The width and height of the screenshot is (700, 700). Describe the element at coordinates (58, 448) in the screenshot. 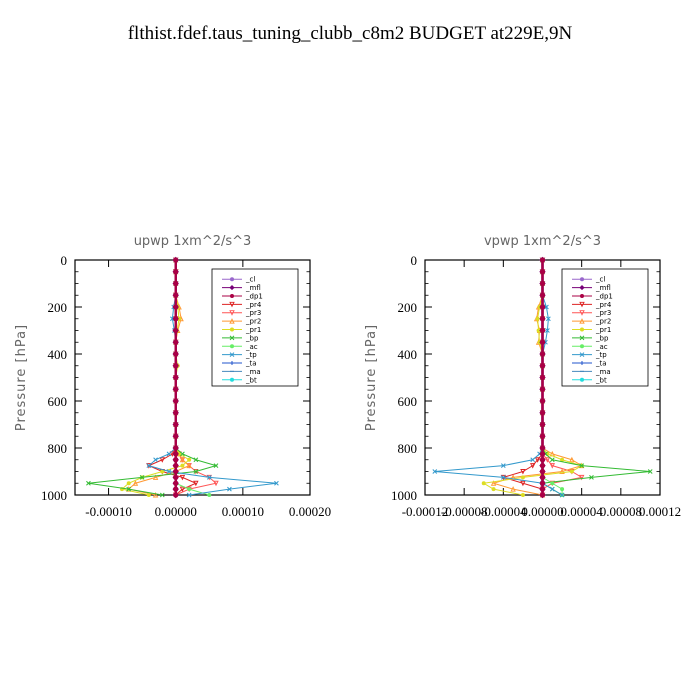

I see `y-tick-label: 800` at that location.